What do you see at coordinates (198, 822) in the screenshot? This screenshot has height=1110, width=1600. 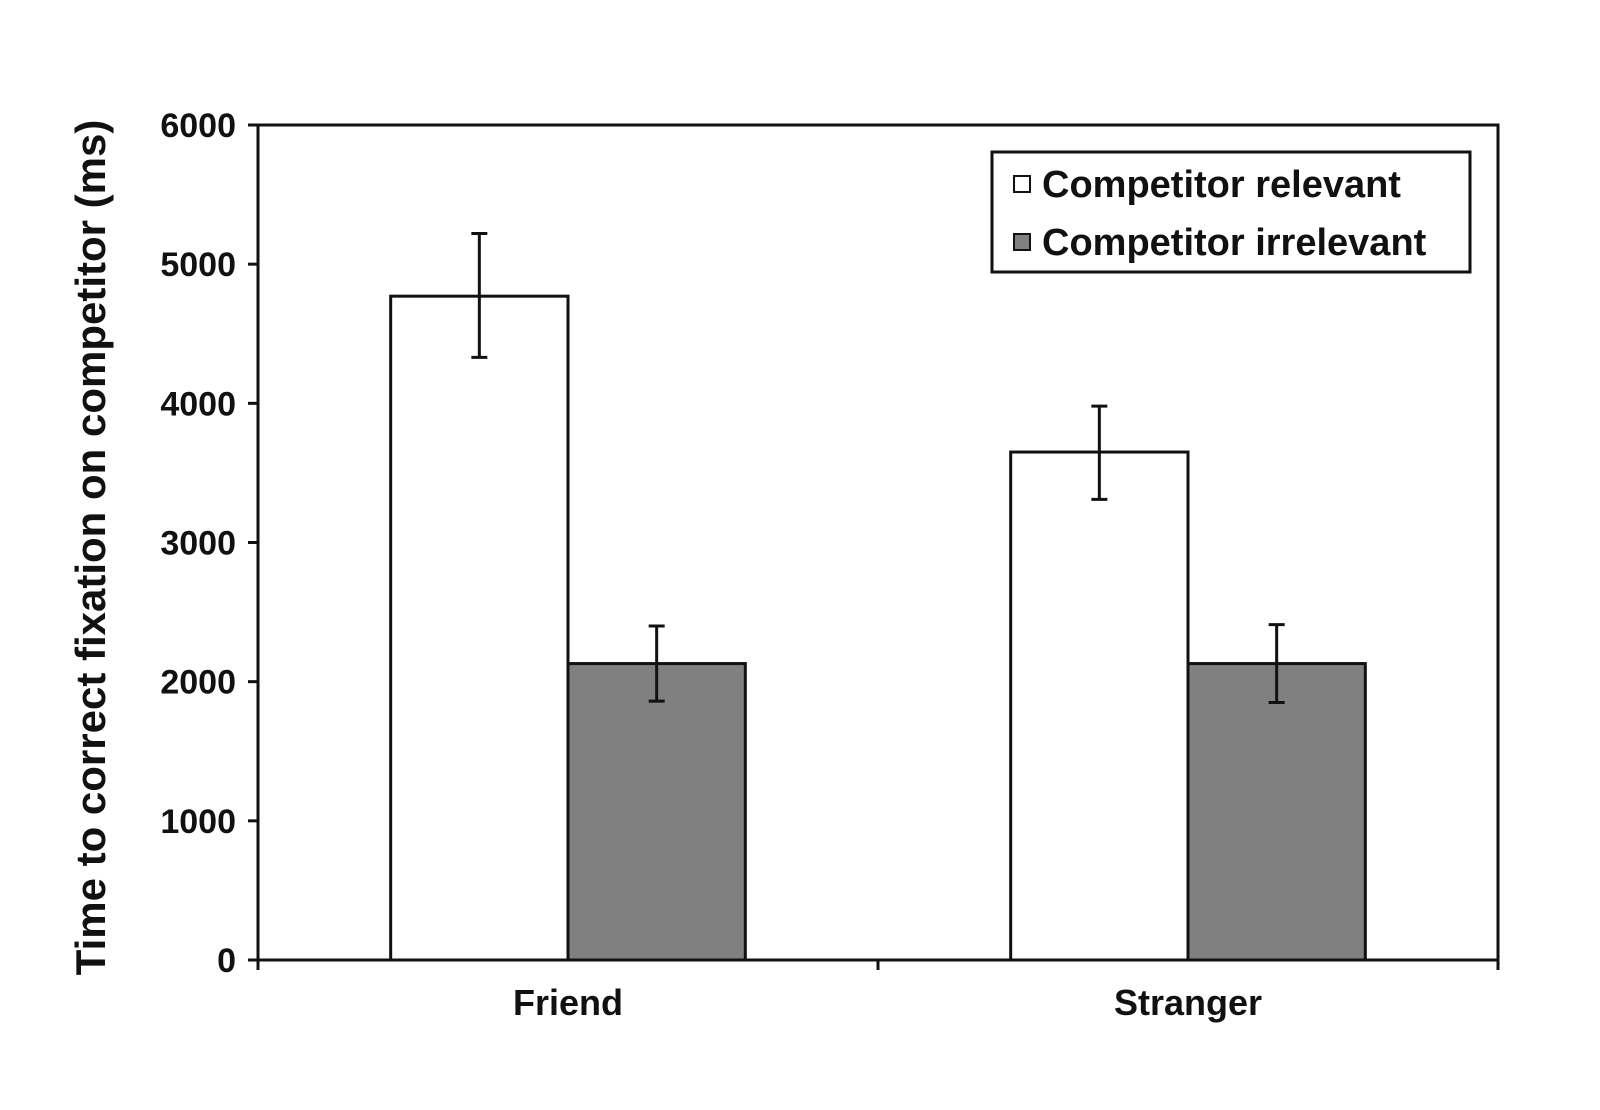 I see `y-tick-label: 1000` at bounding box center [198, 822].